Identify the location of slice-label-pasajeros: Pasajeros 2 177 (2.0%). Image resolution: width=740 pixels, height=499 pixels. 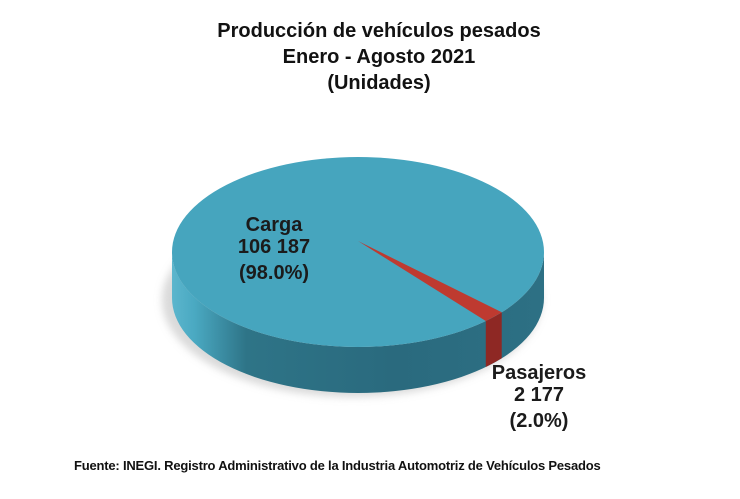
(539, 397).